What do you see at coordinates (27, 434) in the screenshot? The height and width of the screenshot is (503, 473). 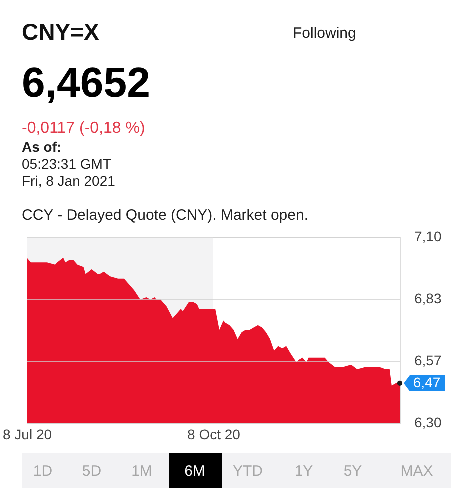 I see `x-tick-label: 8 Jul 20` at bounding box center [27, 434].